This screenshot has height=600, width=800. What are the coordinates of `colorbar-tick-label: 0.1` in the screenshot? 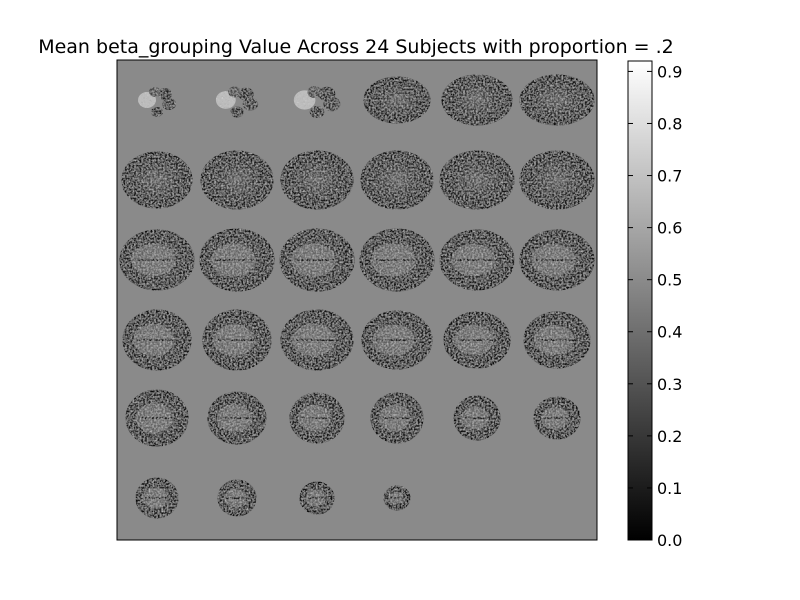 It's located at (669, 488).